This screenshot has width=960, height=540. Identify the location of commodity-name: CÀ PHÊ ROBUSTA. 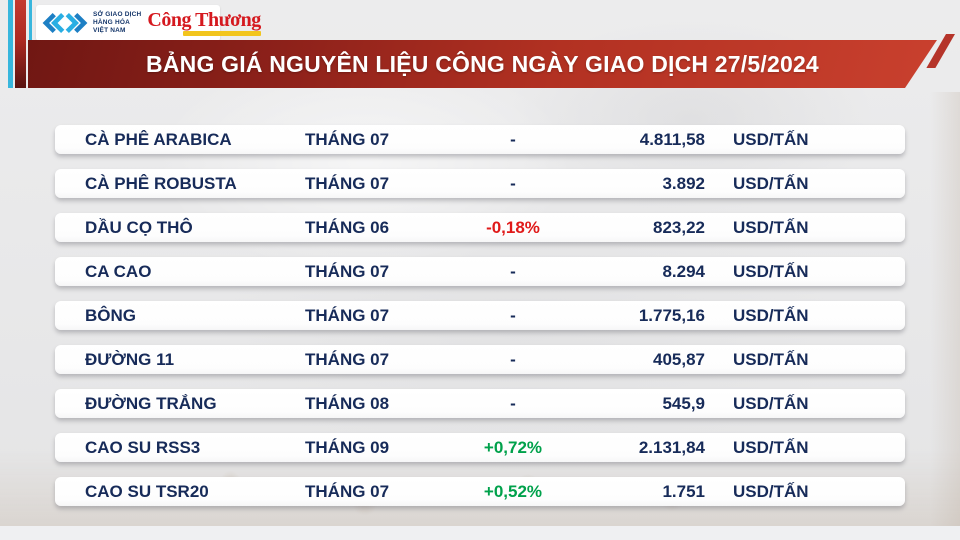
(161, 183).